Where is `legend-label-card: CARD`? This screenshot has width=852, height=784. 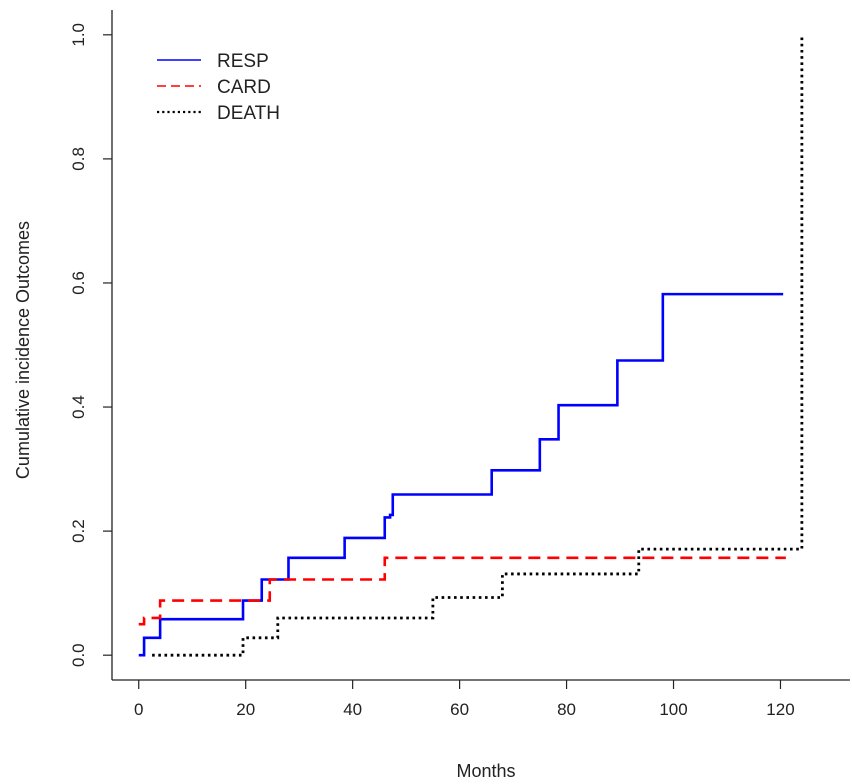 legend-label-card: CARD is located at coordinates (244, 87).